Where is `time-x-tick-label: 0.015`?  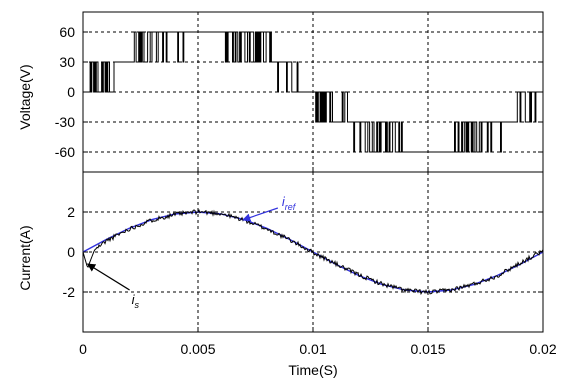 time-x-tick-label: 0.015 is located at coordinates (427, 349).